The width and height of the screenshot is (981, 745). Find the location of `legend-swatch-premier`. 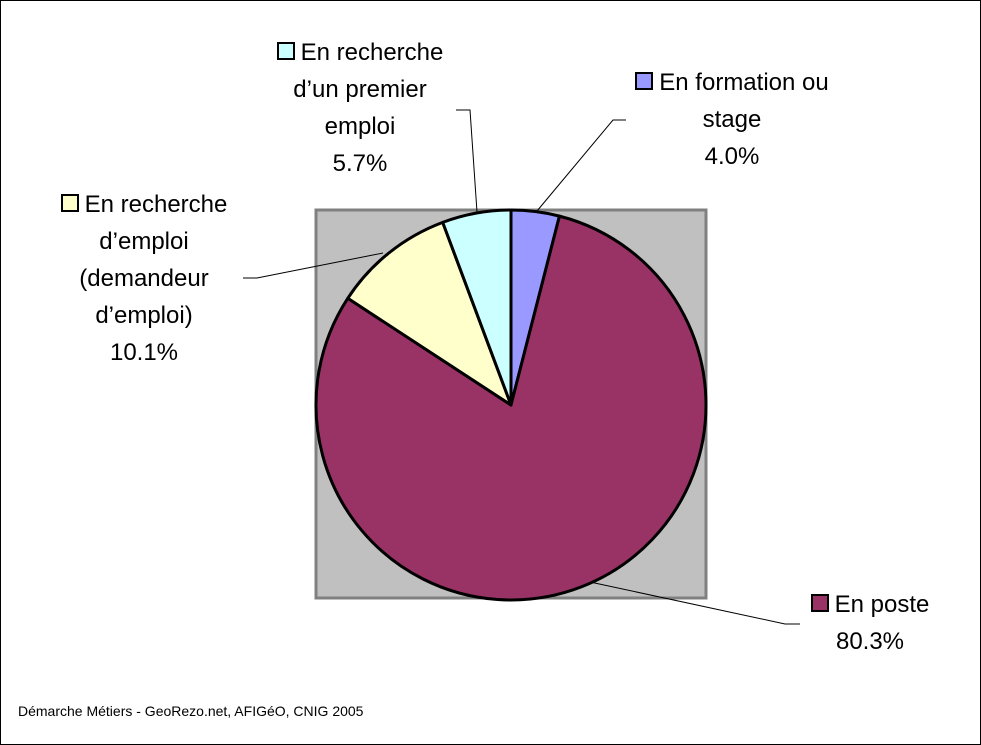

legend-swatch-premier is located at coordinates (285, 51).